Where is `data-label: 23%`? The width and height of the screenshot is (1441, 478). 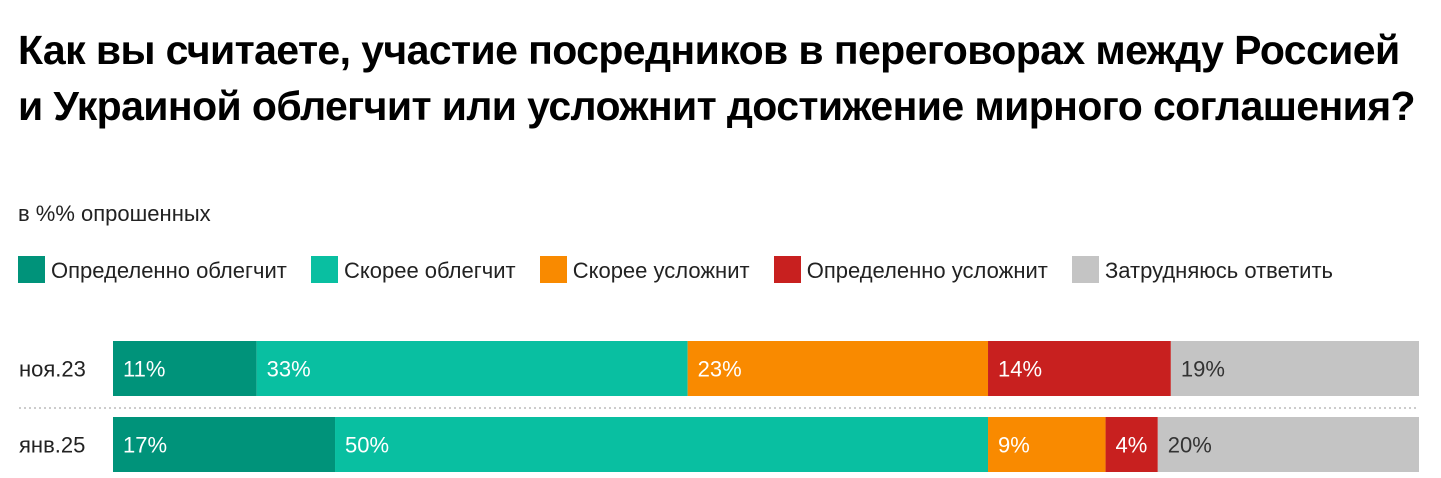
data-label: 23% is located at coordinates (720, 369).